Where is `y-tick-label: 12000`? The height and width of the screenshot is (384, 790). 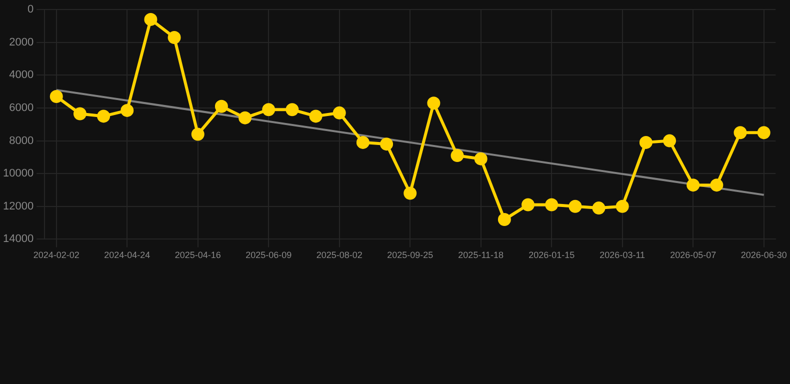 y-tick-label: 12000 is located at coordinates (18, 206).